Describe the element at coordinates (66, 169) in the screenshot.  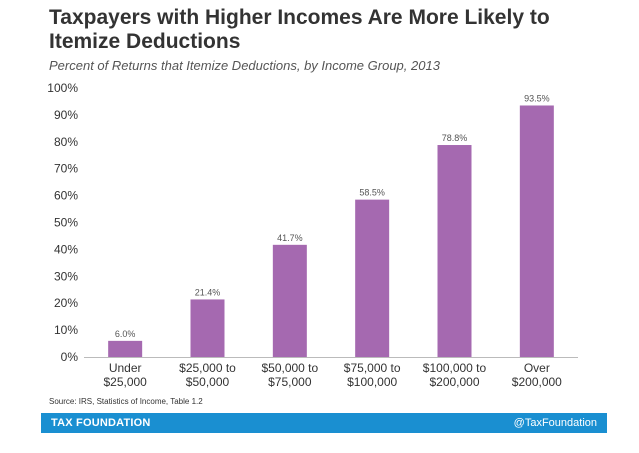
I see `y-tick-label: 70%` at that location.